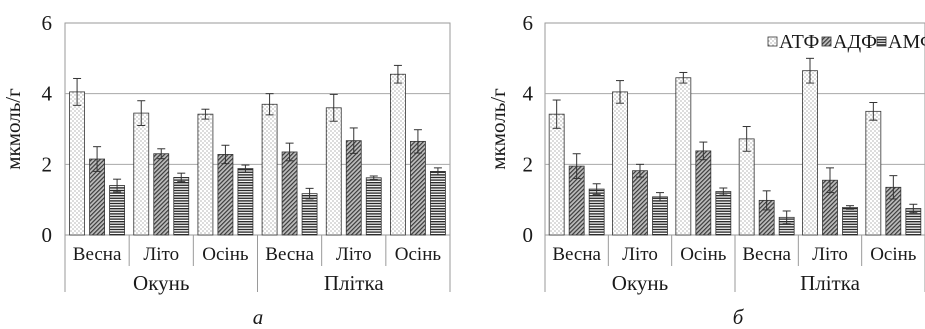 This screenshot has width=925, height=329. Describe the element at coordinates (826, 41) in the screenshot. I see `legend-swatch-adp` at that location.